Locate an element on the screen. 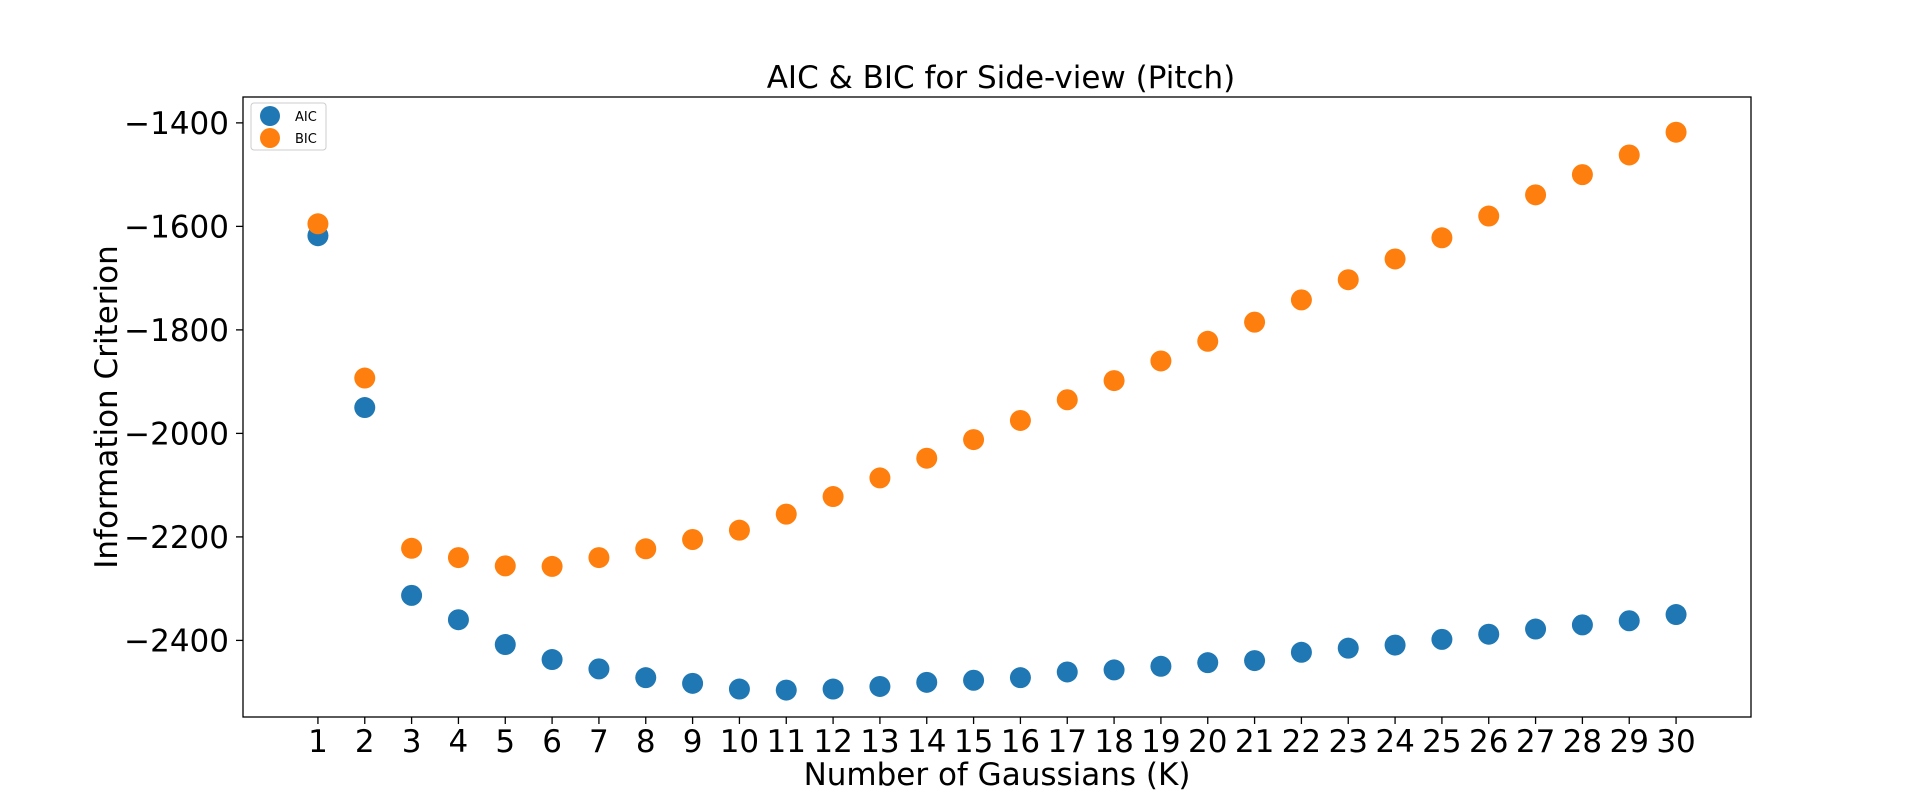 This screenshot has width=1923, height=796. x-tick-label: 8 is located at coordinates (646, 742).